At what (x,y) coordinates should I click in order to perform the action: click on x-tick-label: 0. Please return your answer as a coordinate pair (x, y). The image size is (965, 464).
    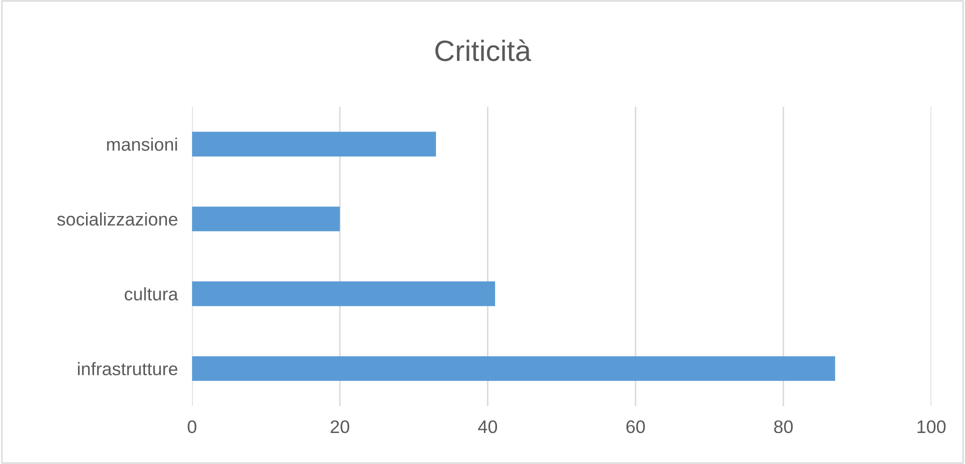
    Looking at the image, I should click on (192, 427).